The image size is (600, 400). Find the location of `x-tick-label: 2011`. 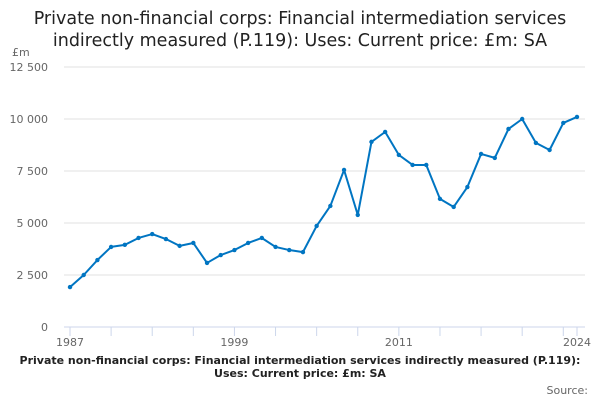

x-tick-label: 2011 is located at coordinates (399, 342).